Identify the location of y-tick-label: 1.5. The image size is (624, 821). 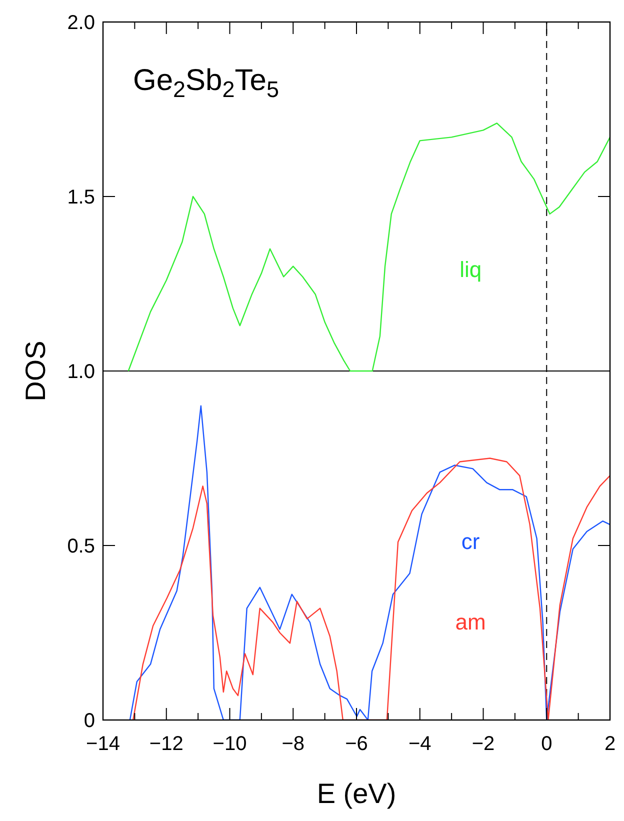
(81, 197).